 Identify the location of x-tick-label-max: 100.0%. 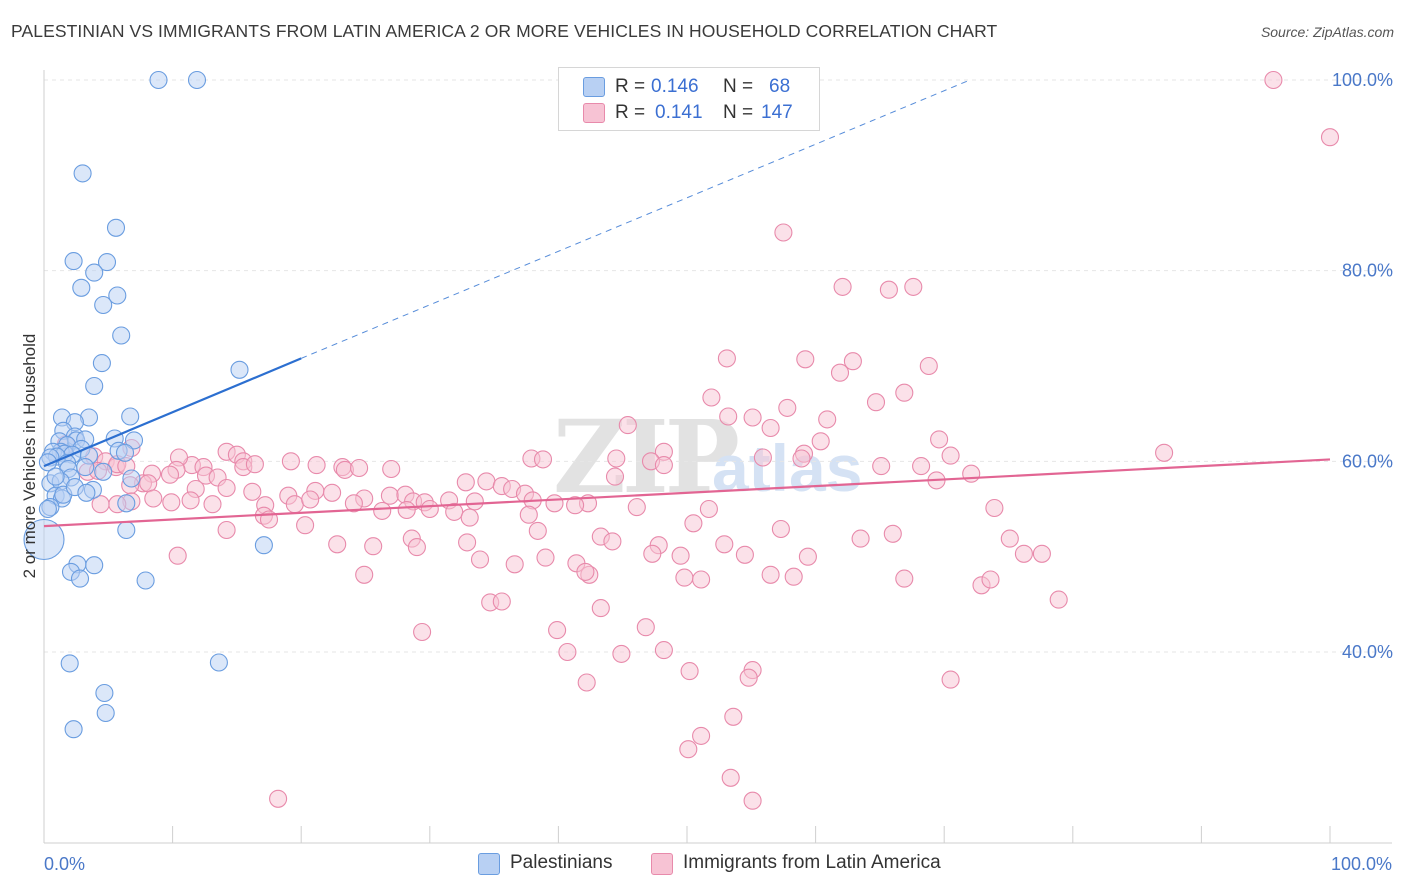
(1361, 864).